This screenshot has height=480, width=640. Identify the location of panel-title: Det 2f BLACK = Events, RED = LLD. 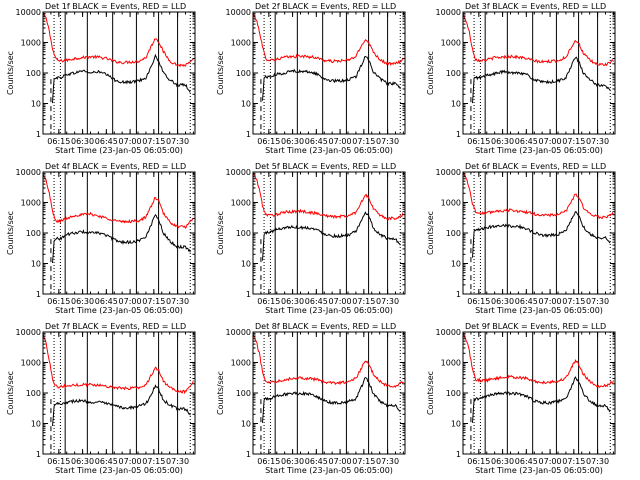
(325, 6).